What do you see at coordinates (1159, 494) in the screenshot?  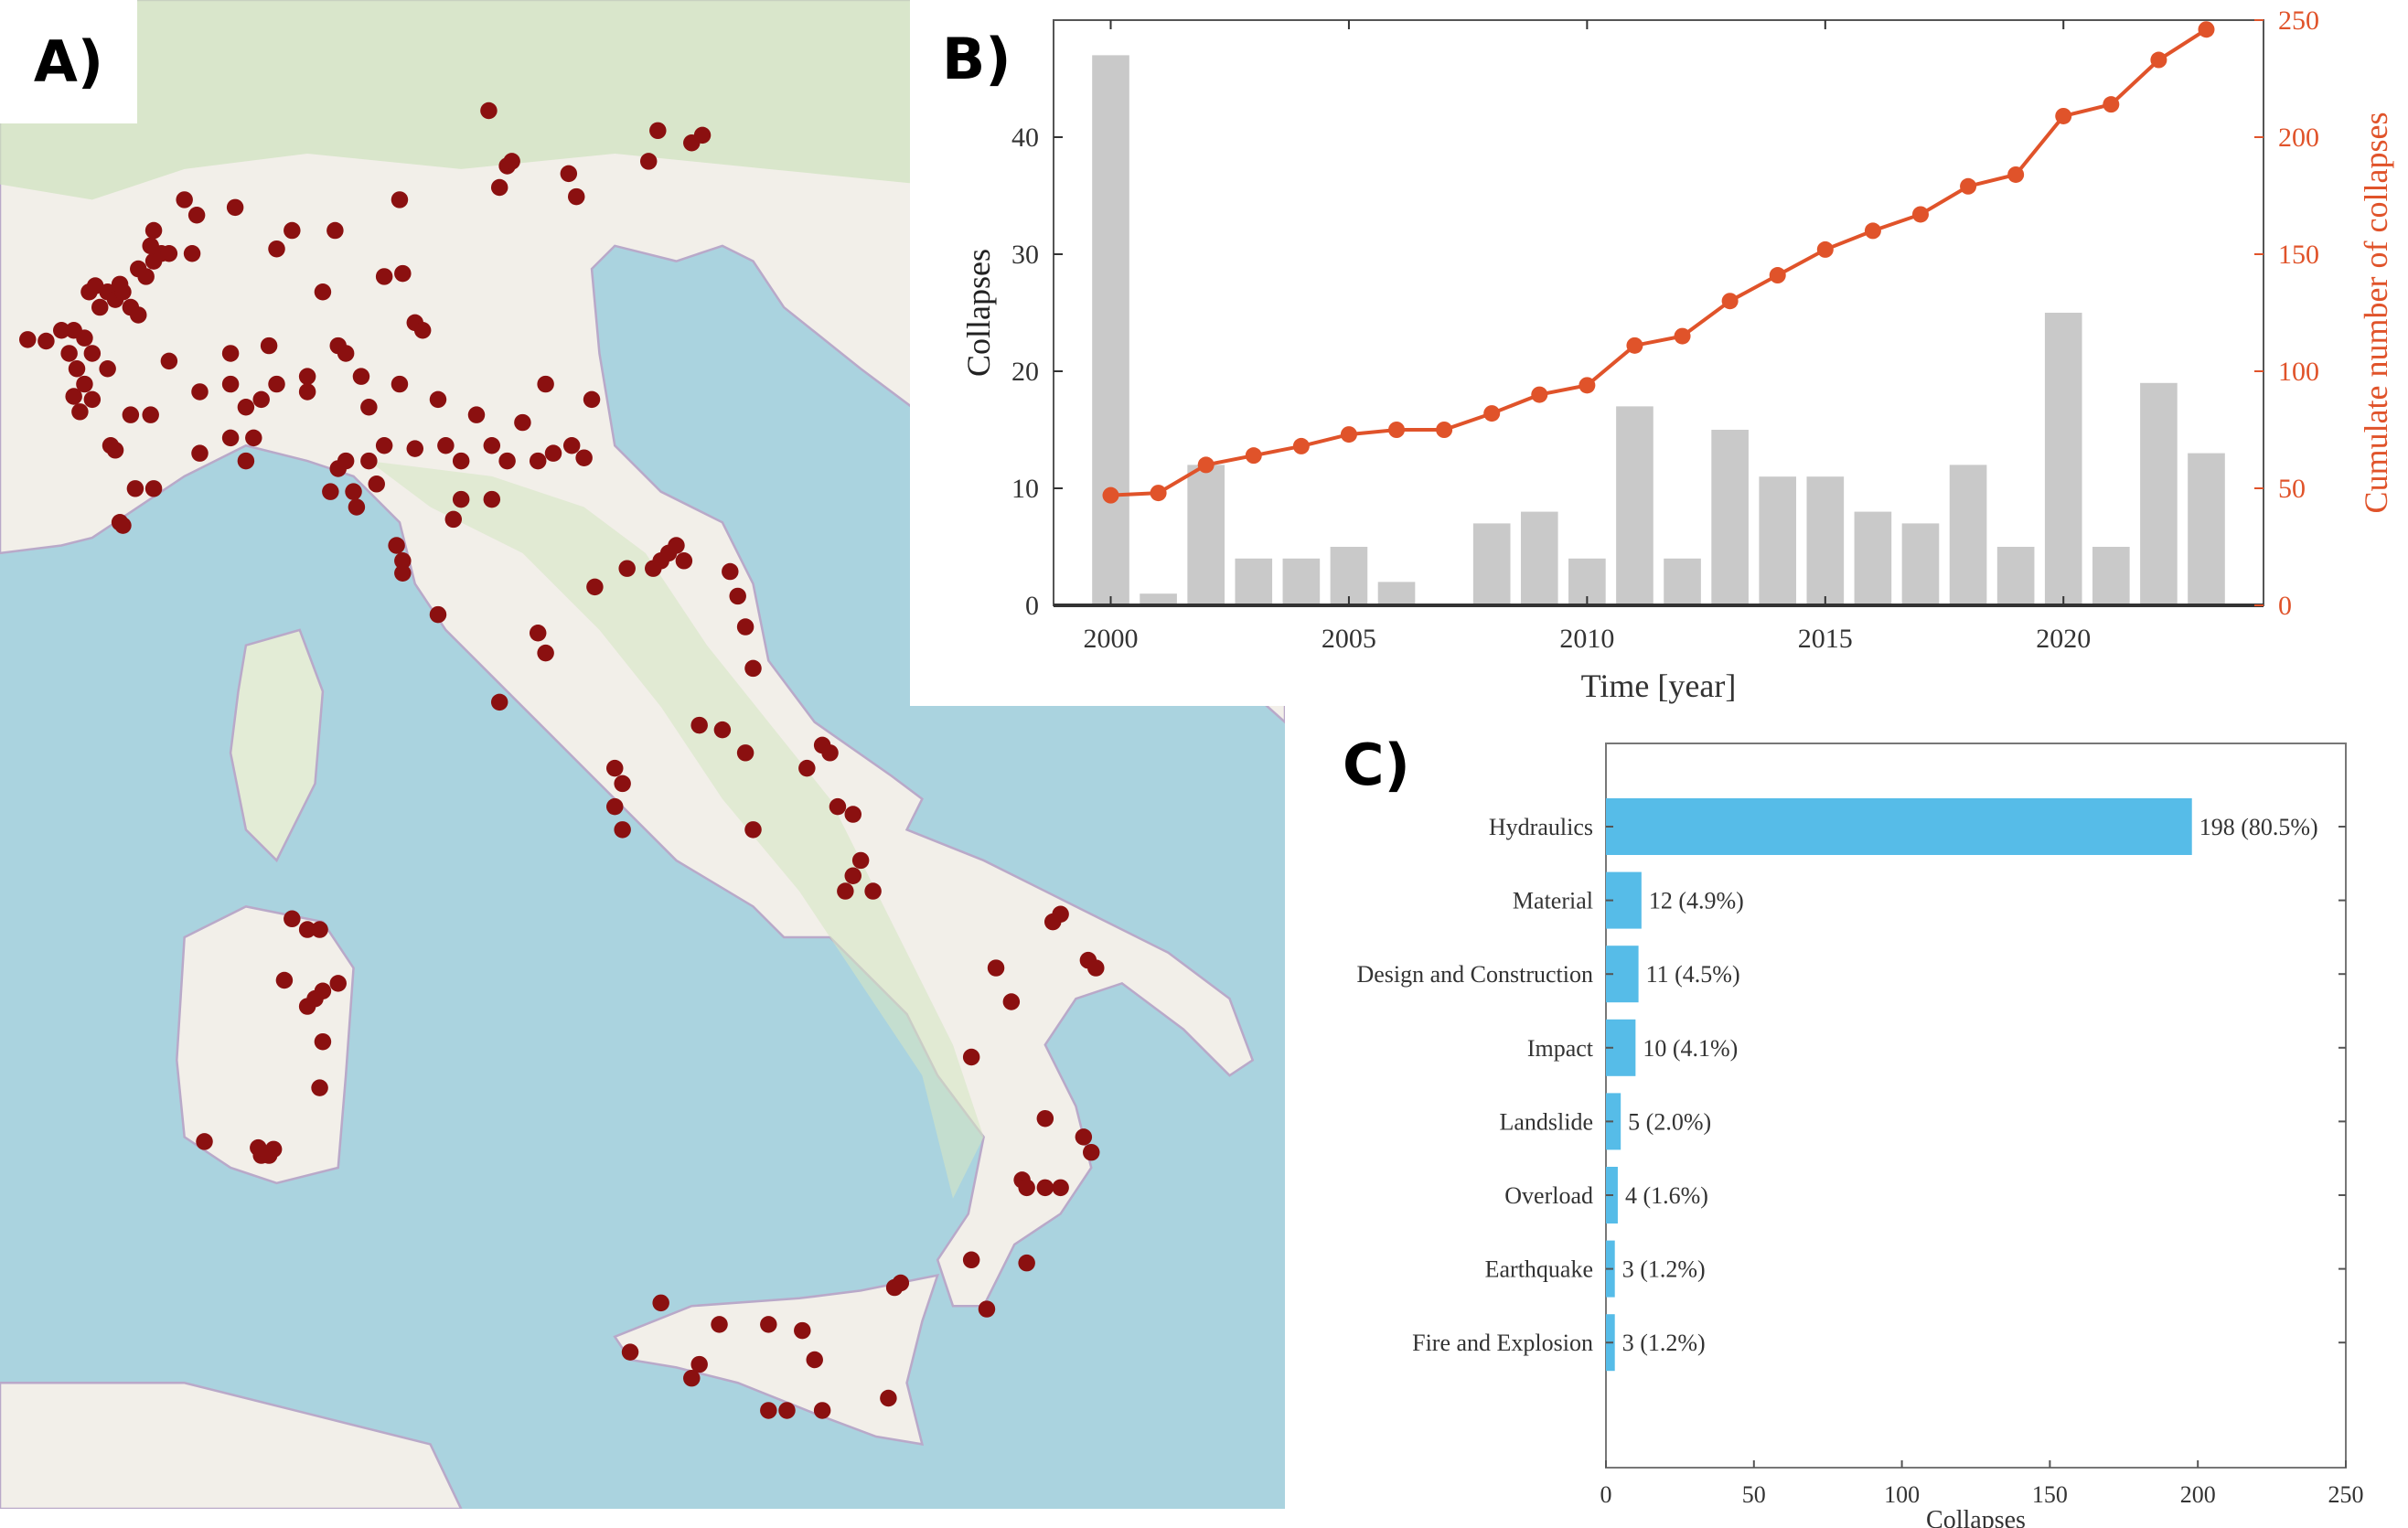 I see `cumulative-point-2001` at bounding box center [1159, 494].